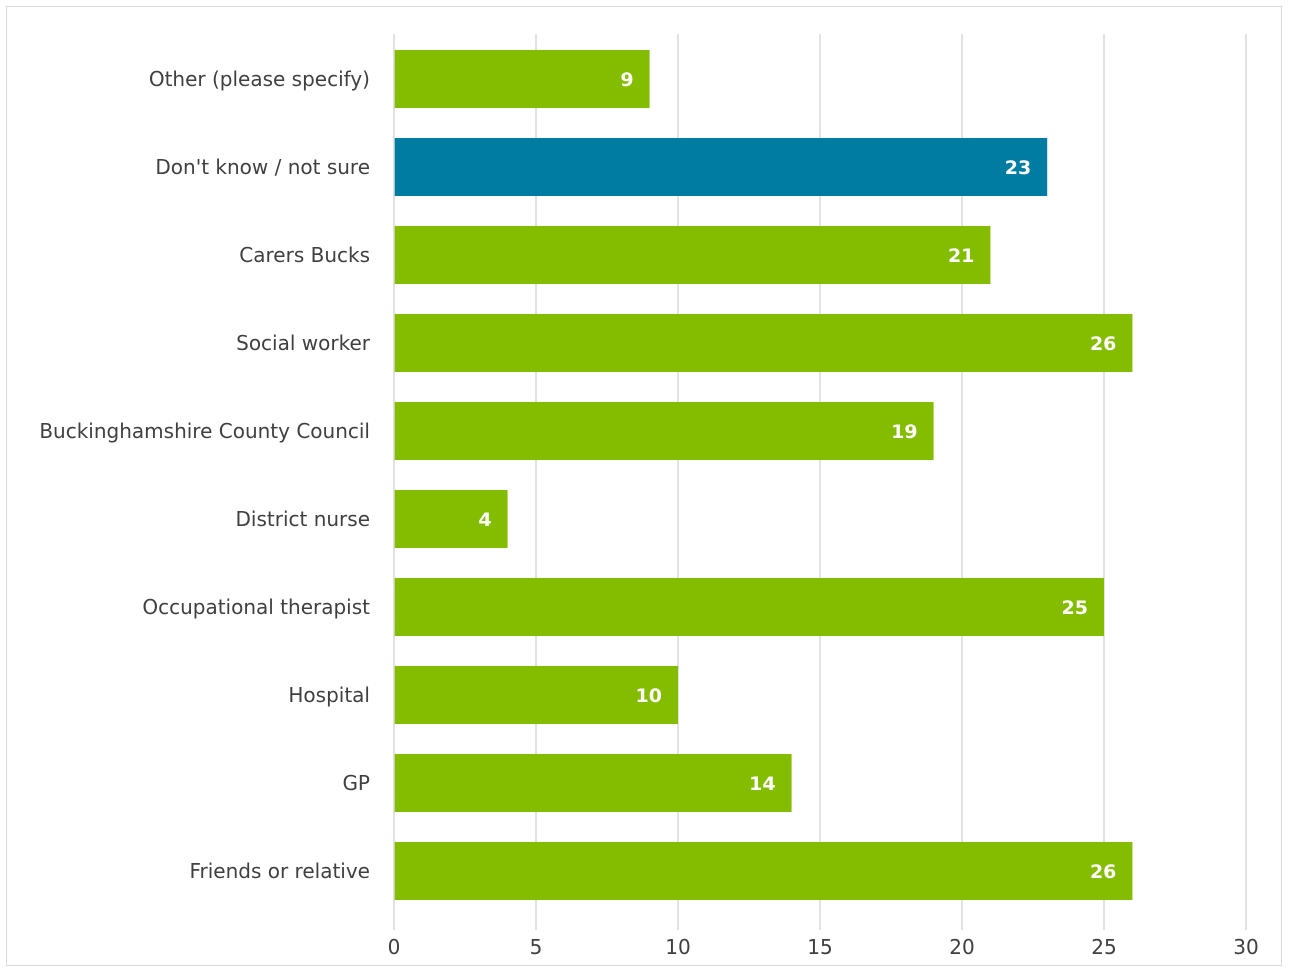  Describe the element at coordinates (256, 607) in the screenshot. I see `category-label: Occupational therapist` at that location.